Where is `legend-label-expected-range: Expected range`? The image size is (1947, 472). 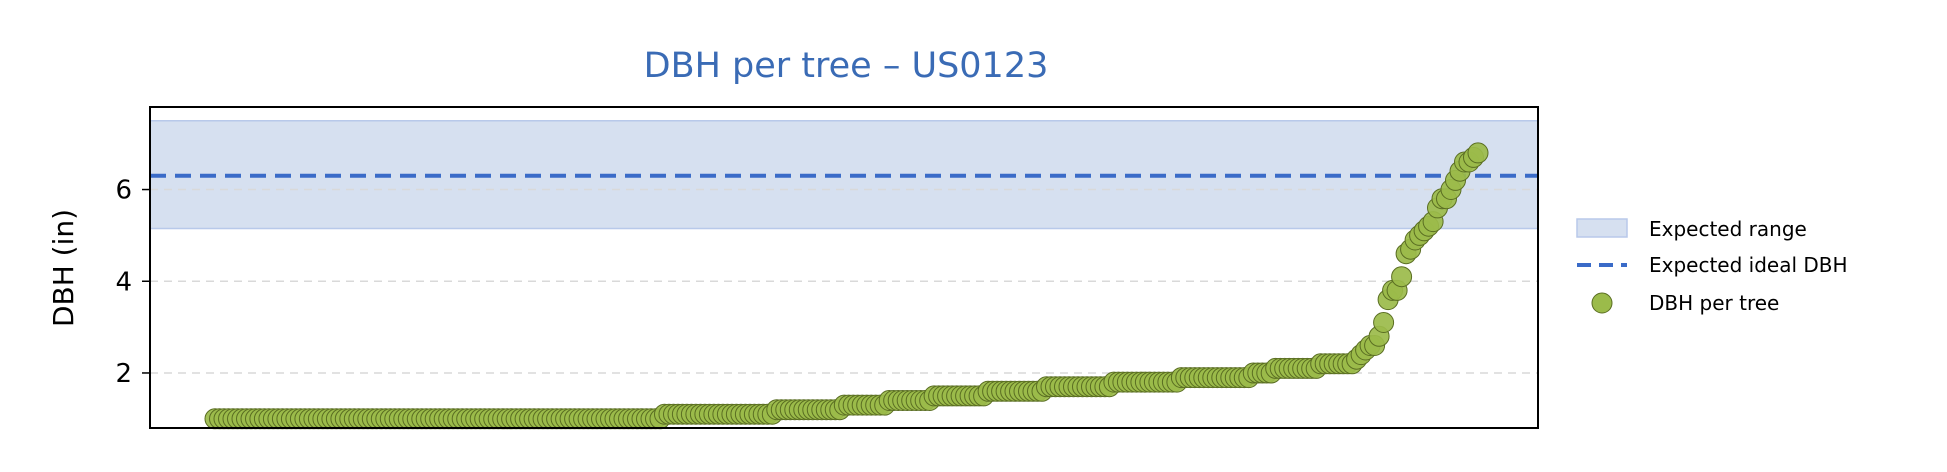
legend-label-expected-range: Expected range is located at coordinates (1728, 229).